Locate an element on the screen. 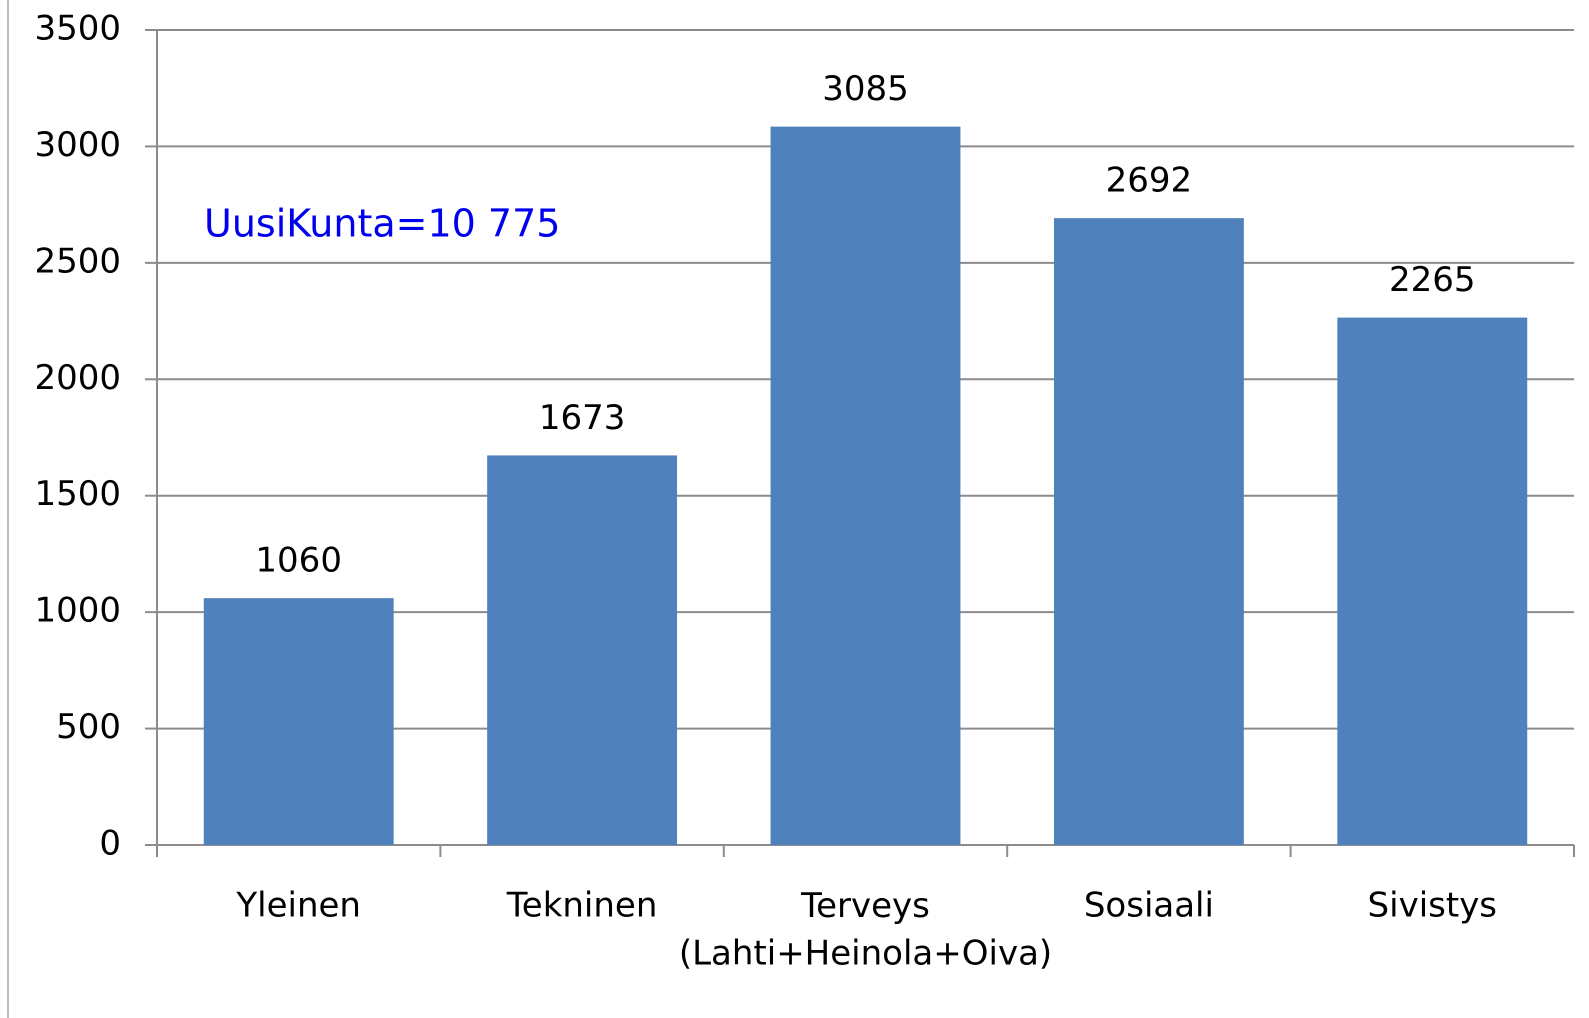 The width and height of the screenshot is (1589, 1018). y-tick-label: 3000 is located at coordinates (77, 145).